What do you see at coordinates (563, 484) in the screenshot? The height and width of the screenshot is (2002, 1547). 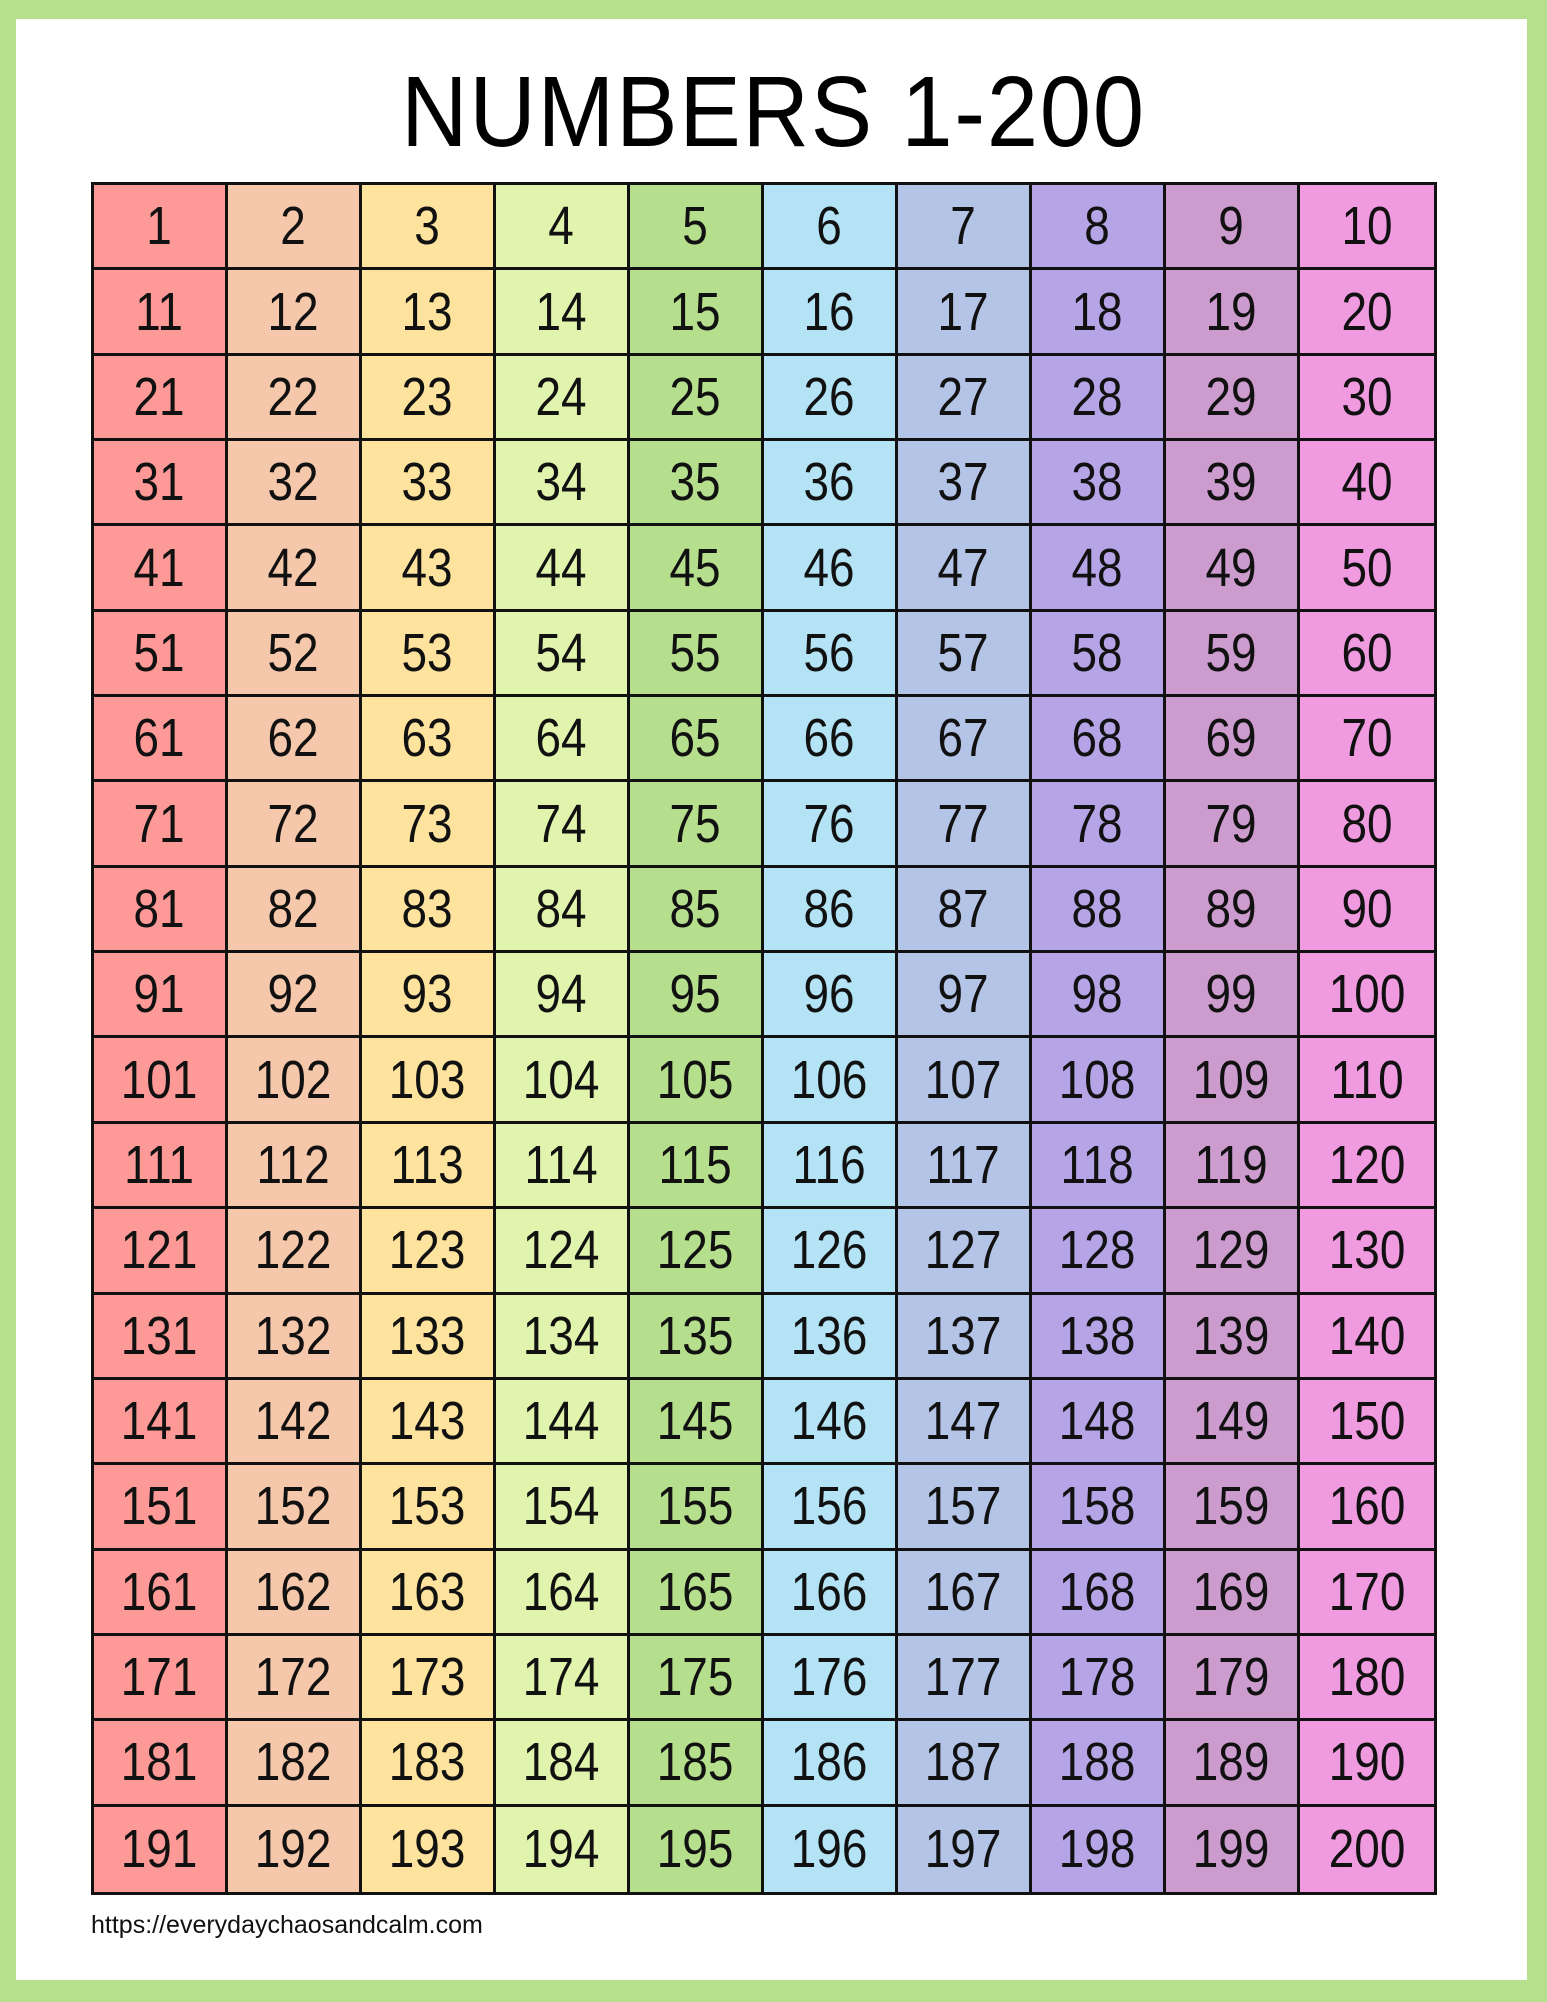 I see `number-cell: 34` at bounding box center [563, 484].